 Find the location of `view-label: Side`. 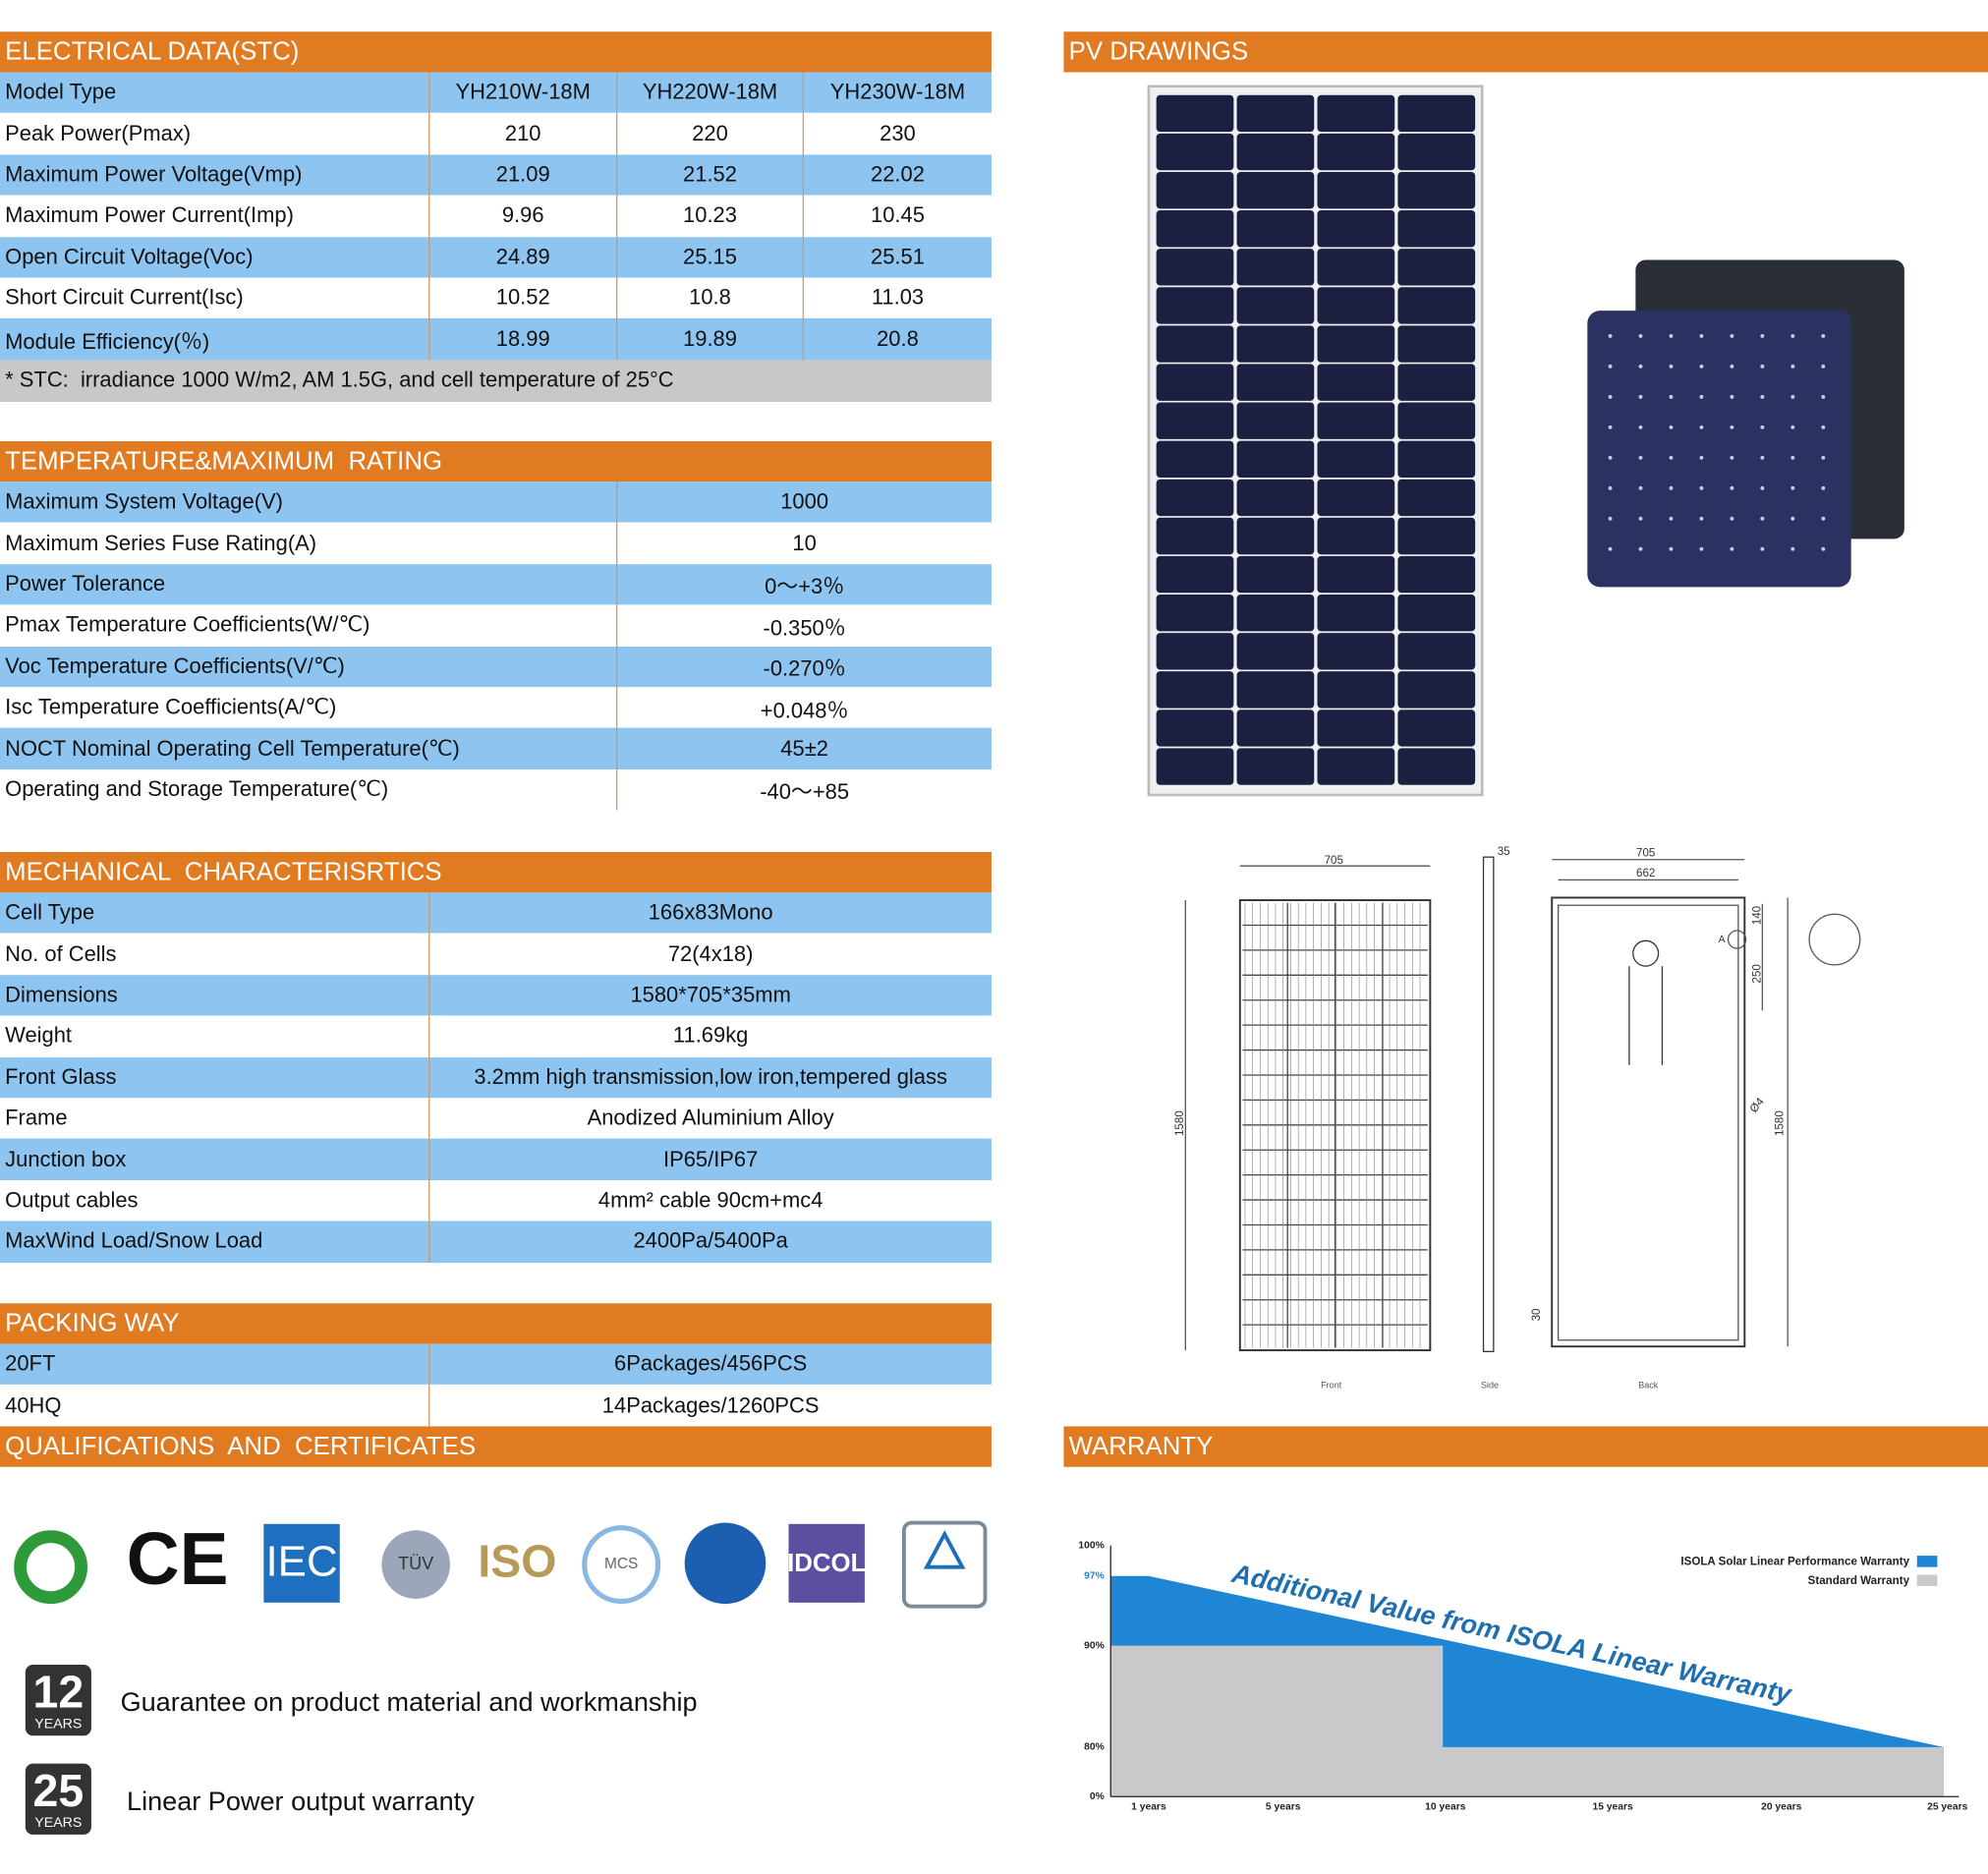

view-label: Side is located at coordinates (1490, 1386).